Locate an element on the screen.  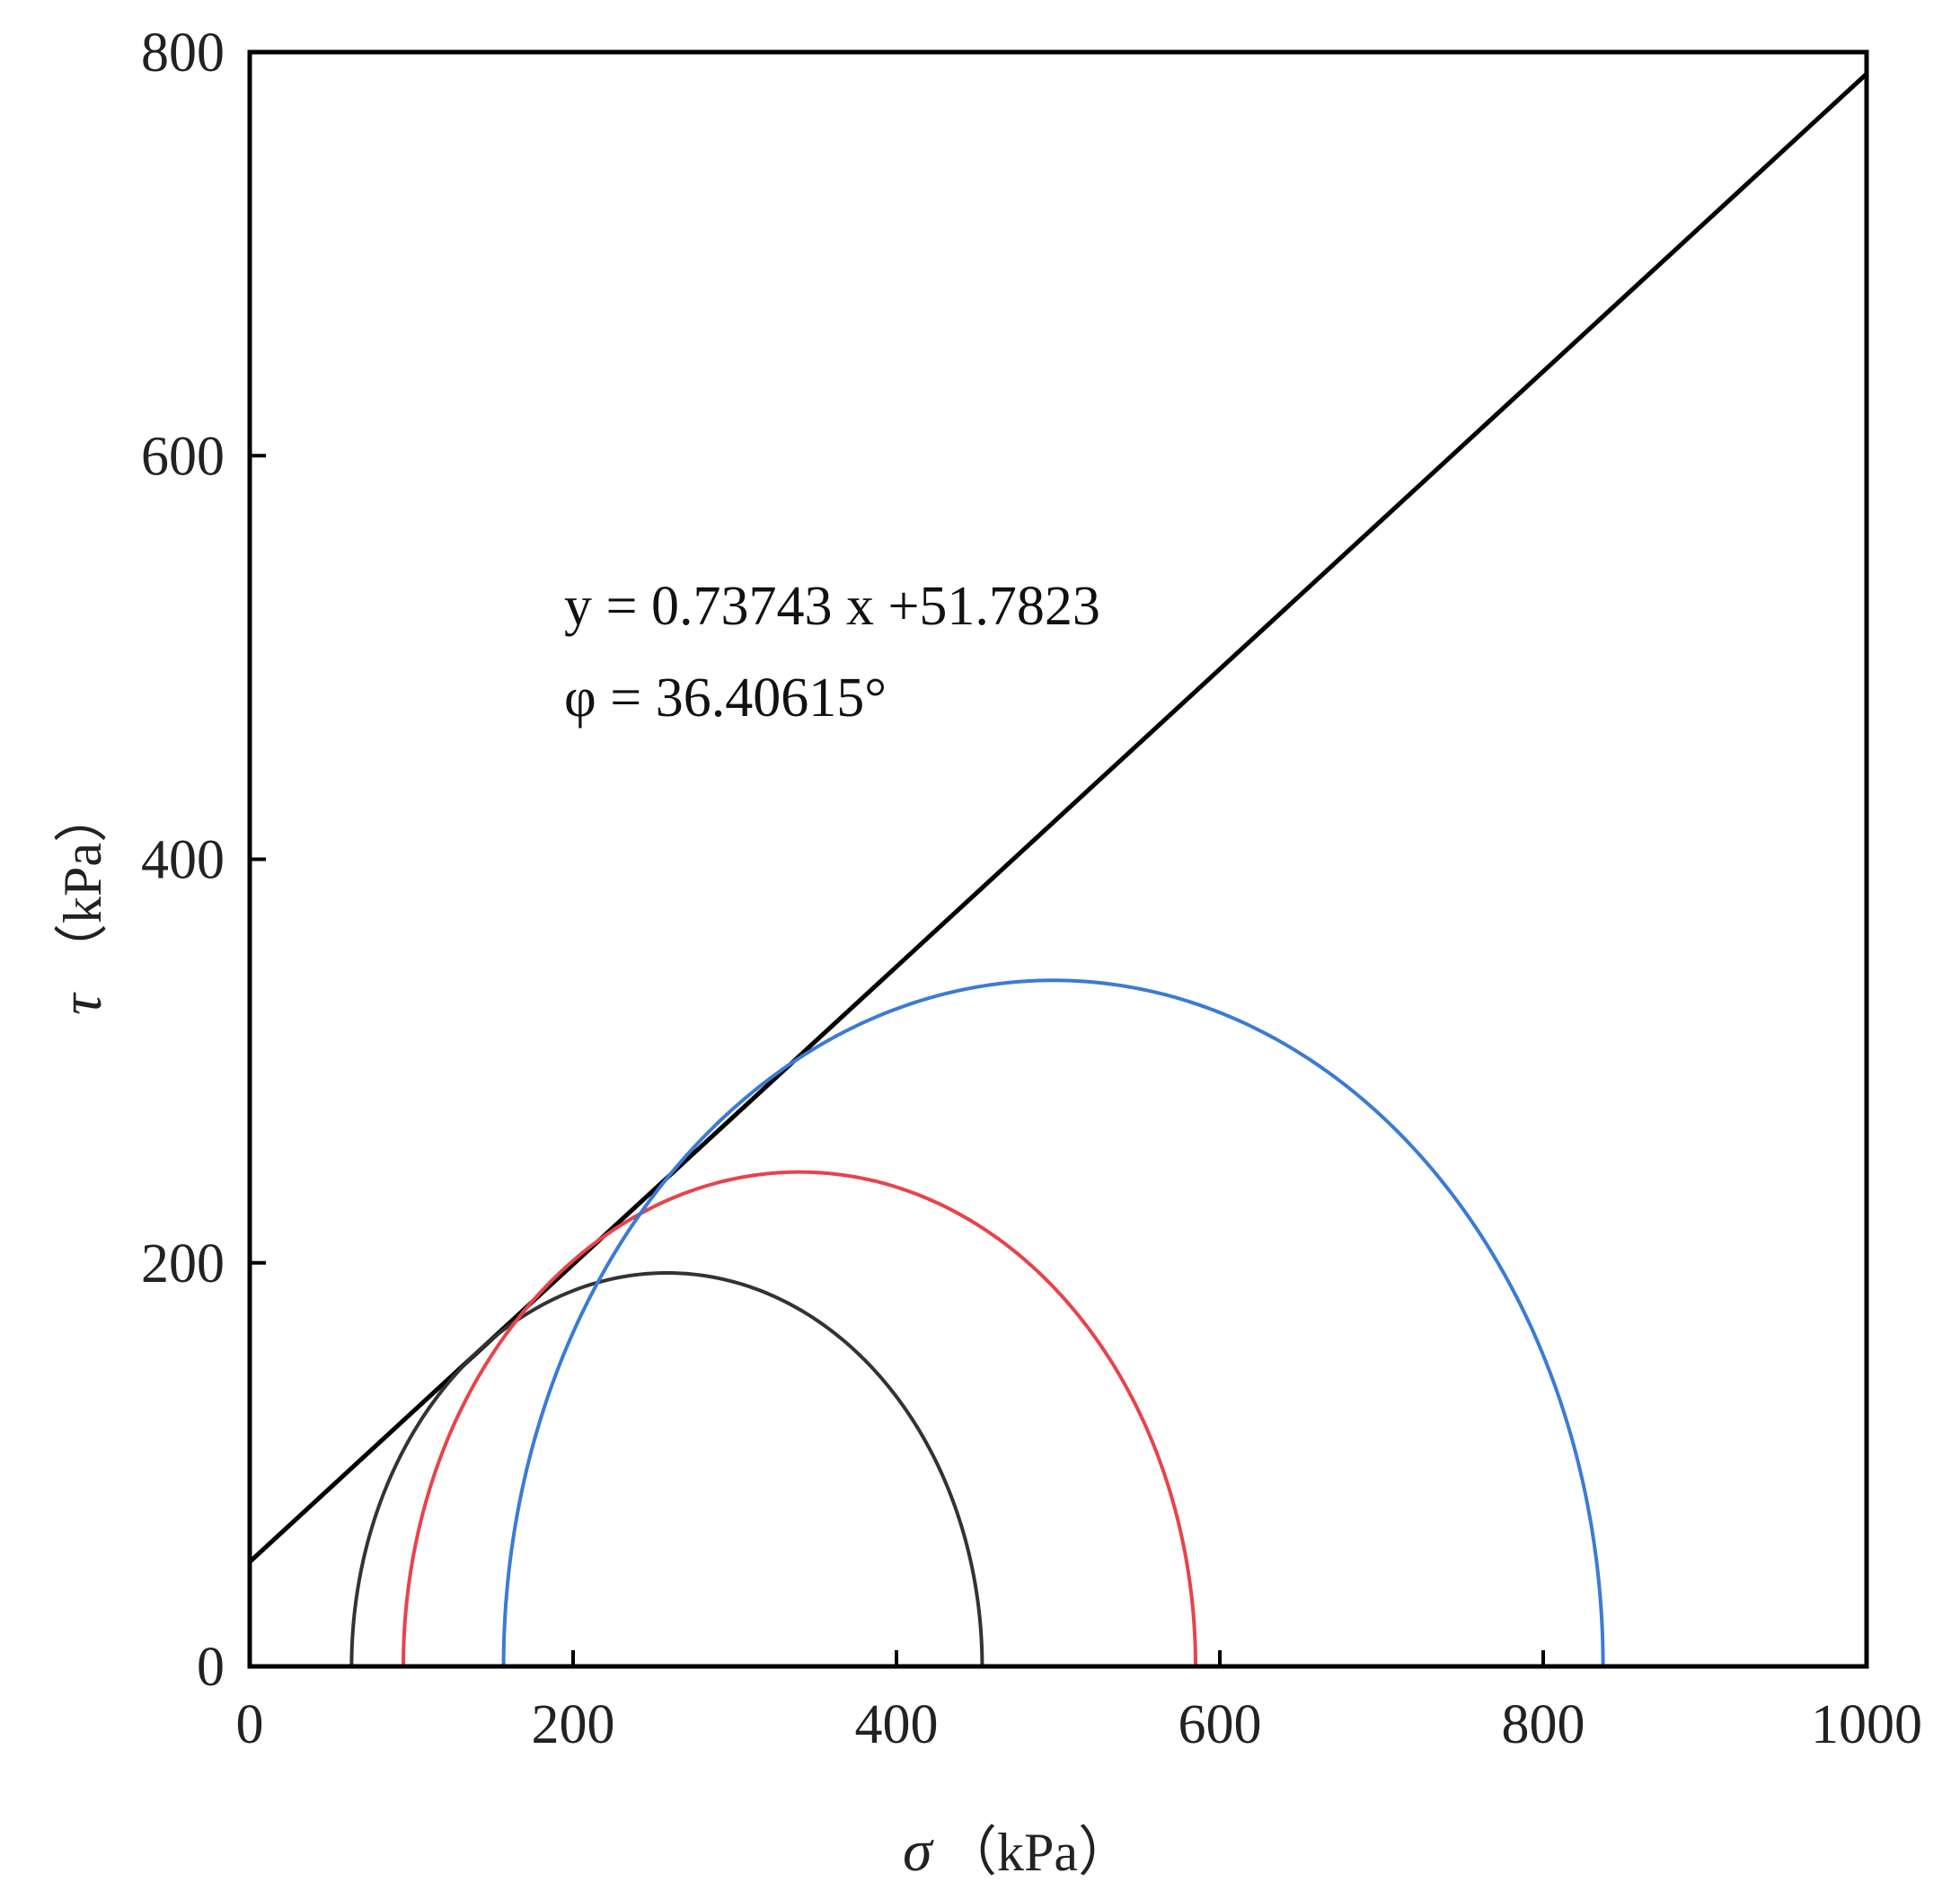
x-tick-label: 0 is located at coordinates (250, 1724).